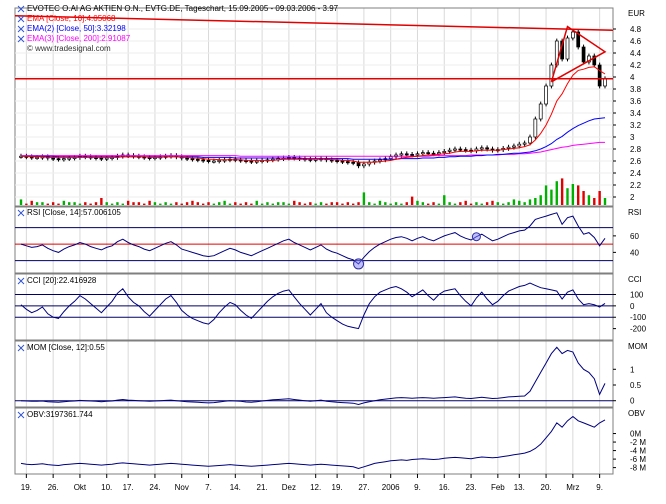  What do you see at coordinates (74, 212) in the screenshot?
I see `rsi-legend: RSI [Close, 14]:57.006105` at bounding box center [74, 212].